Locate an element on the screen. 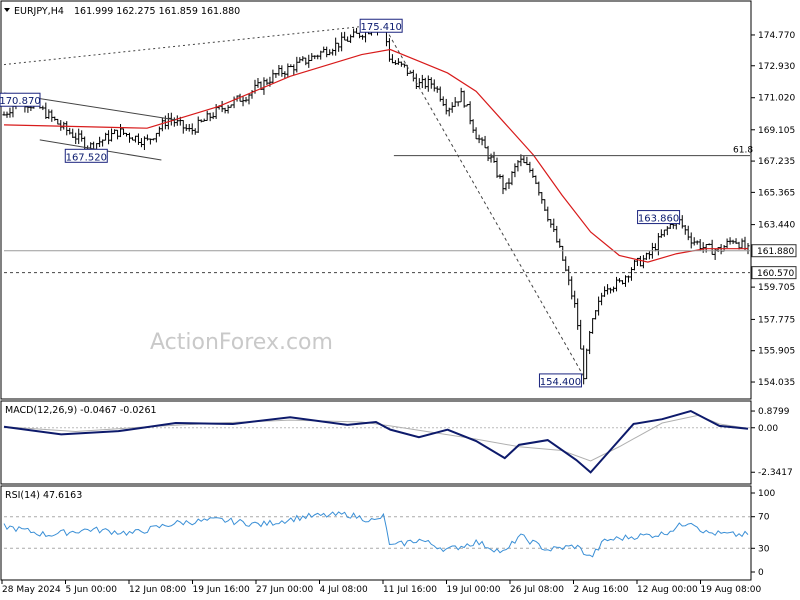 The width and height of the screenshot is (800, 600). time-tick-label: 4 Jul 08:00 is located at coordinates (344, 590).